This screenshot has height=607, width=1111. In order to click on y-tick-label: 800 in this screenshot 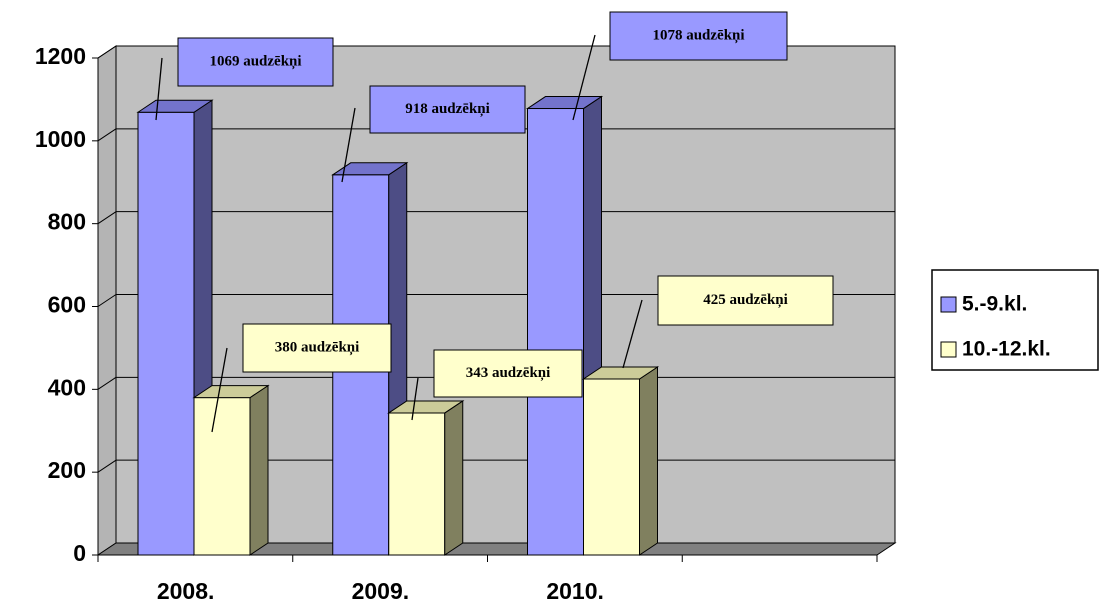, I will do `click(67, 222)`.